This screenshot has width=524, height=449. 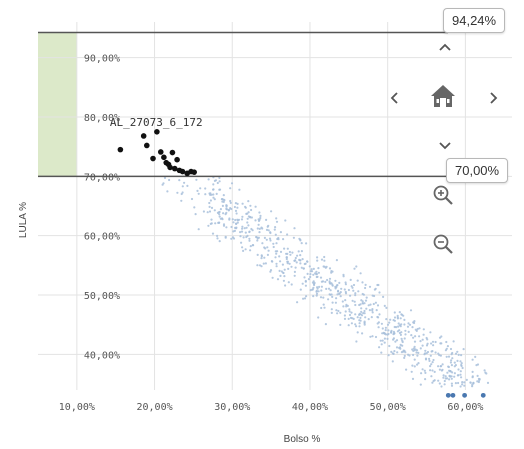 What do you see at coordinates (395, 98) in the screenshot?
I see `pan-left-button` at bounding box center [395, 98].